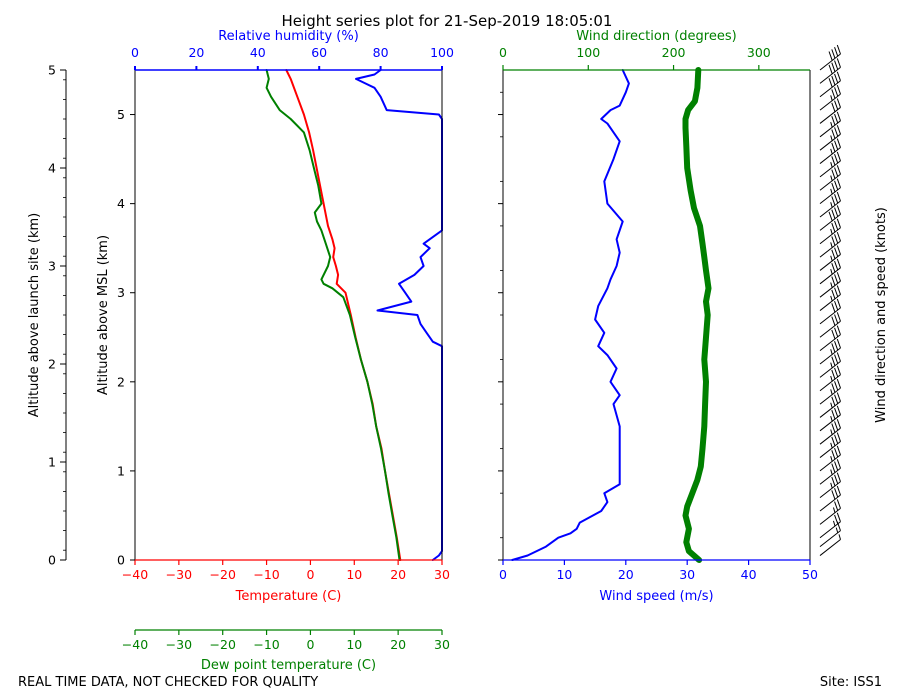  Describe the element at coordinates (851, 682) in the screenshot. I see `site-label: Site: ISS1` at that location.